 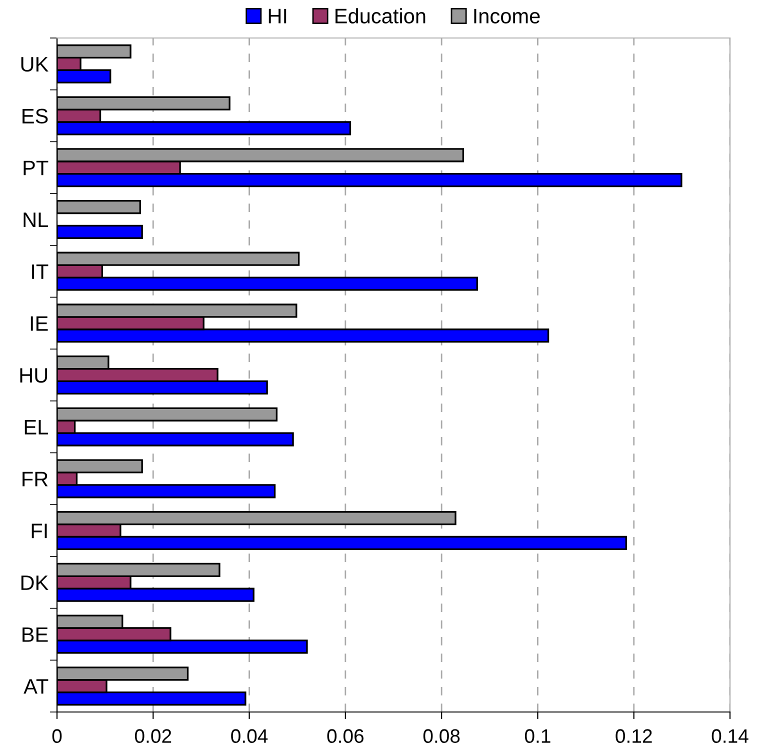 I want to click on y-tick-label: IE, so click(x=39, y=323).